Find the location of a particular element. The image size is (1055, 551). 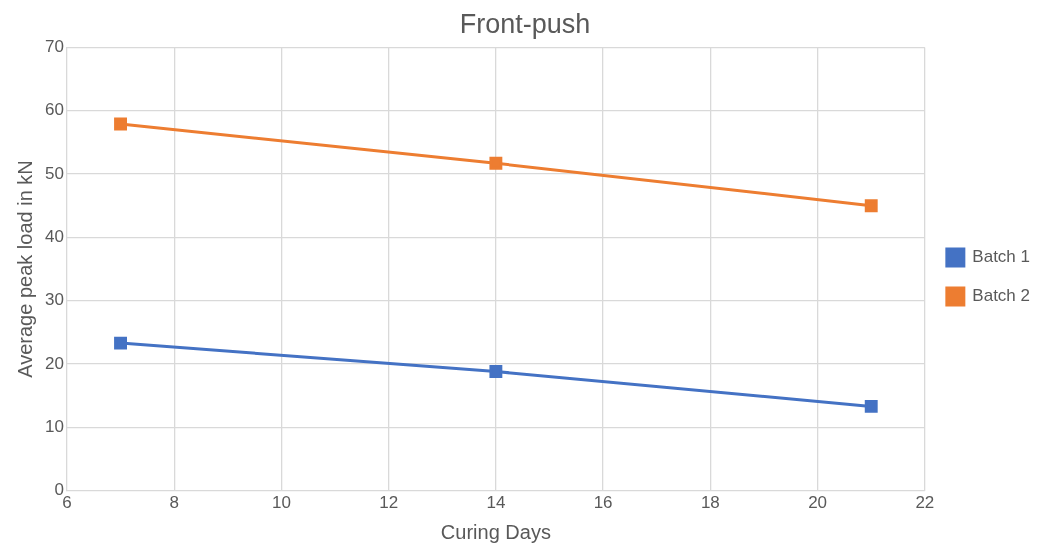

x-tick-label: 6 is located at coordinates (67, 503).